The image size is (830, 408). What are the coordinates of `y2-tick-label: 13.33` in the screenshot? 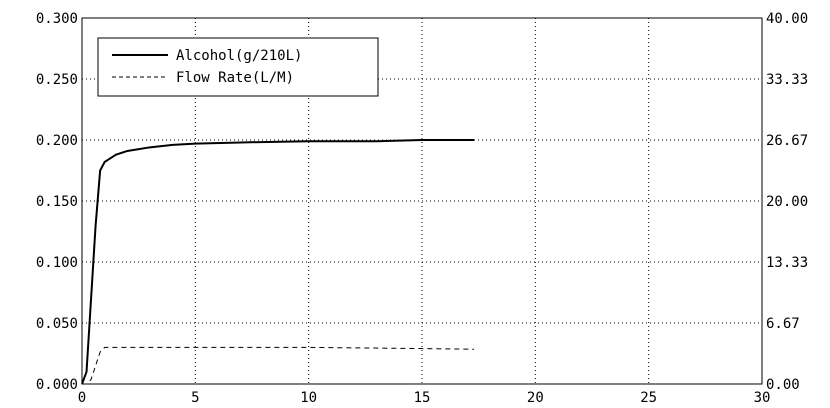 It's located at (787, 263).